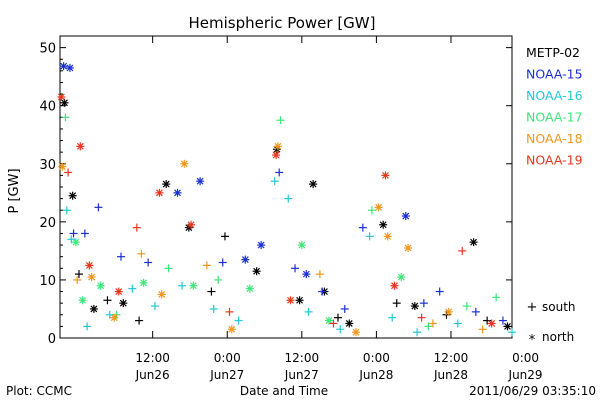  Describe the element at coordinates (226, 375) in the screenshot. I see `x-tick-label-date: Jun27` at that location.